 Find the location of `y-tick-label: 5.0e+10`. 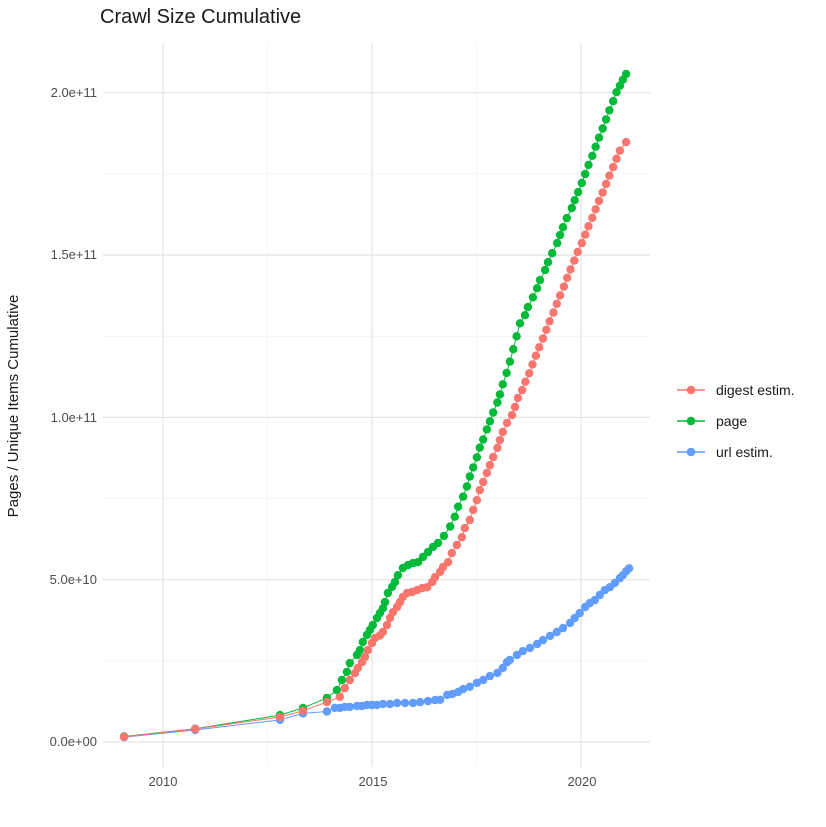

y-tick-label: 5.0e+10 is located at coordinates (73, 579).